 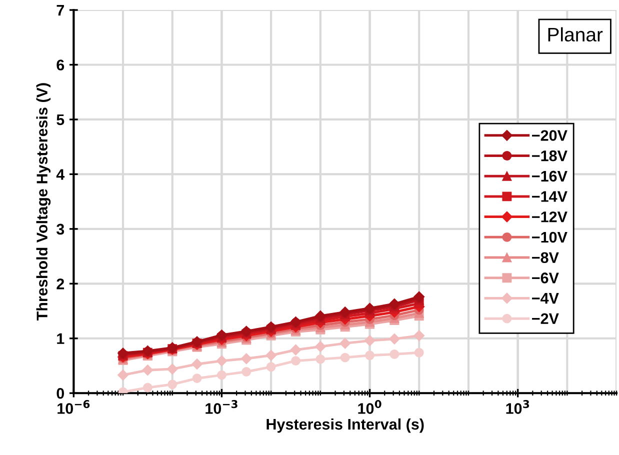 I want to click on legend-label: −20V, so click(x=550, y=135).